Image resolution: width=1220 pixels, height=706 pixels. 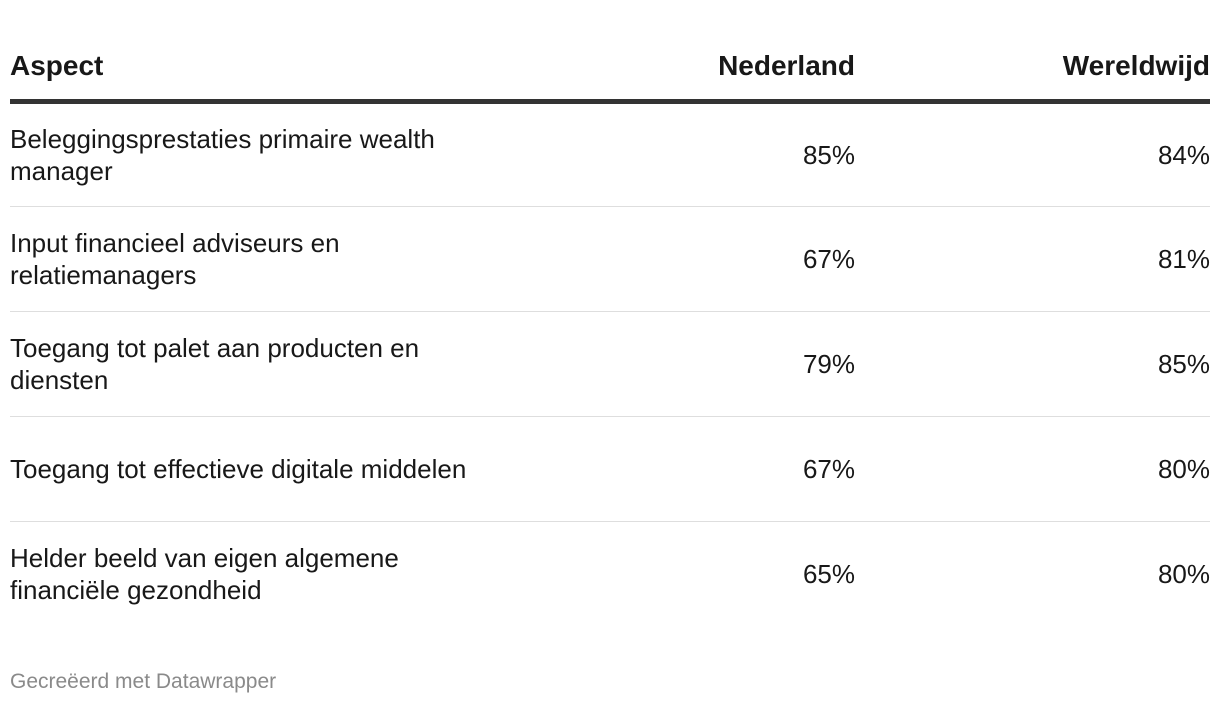 I want to click on column-header-wereldwijd: Wereldwijd, so click(x=1032, y=70).